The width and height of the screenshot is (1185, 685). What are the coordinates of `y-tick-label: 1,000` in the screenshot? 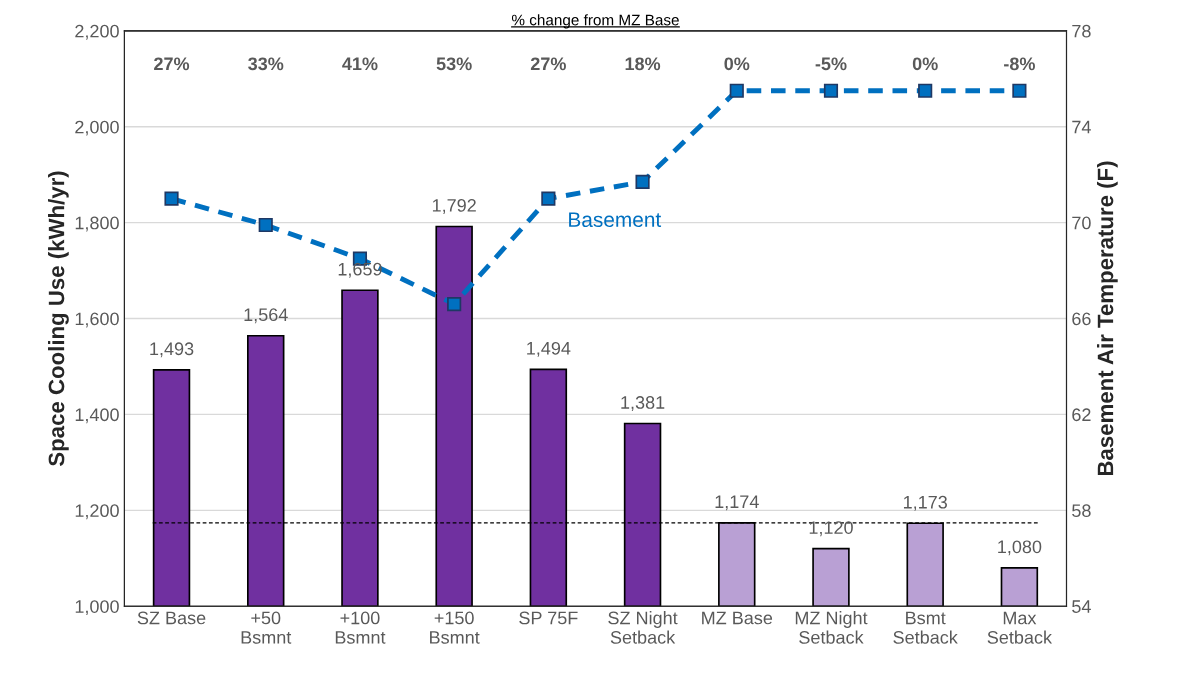 It's located at (97, 608).